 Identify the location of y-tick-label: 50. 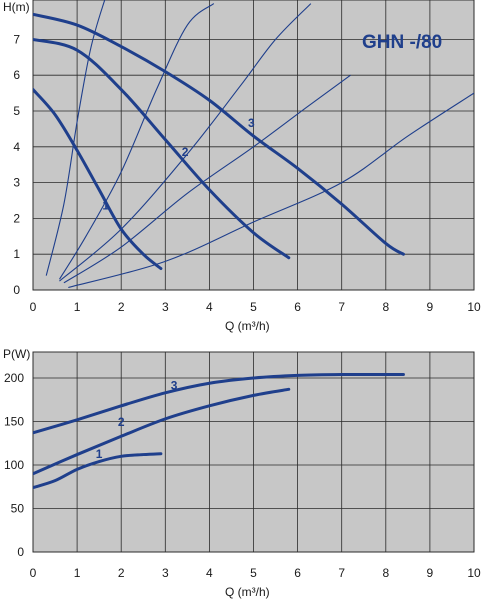
(18, 509).